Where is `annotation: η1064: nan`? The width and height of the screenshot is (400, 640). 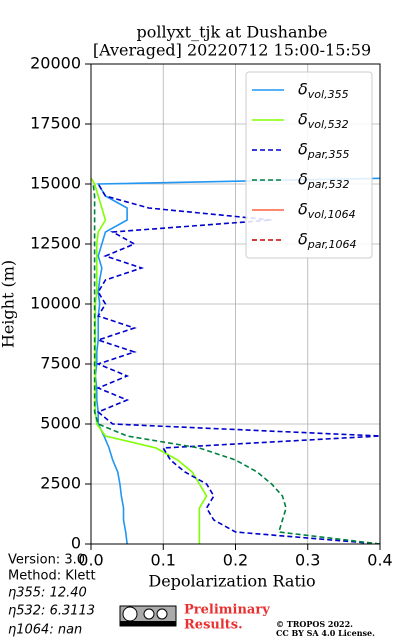
annotation: η1064: nan is located at coordinates (45, 630).